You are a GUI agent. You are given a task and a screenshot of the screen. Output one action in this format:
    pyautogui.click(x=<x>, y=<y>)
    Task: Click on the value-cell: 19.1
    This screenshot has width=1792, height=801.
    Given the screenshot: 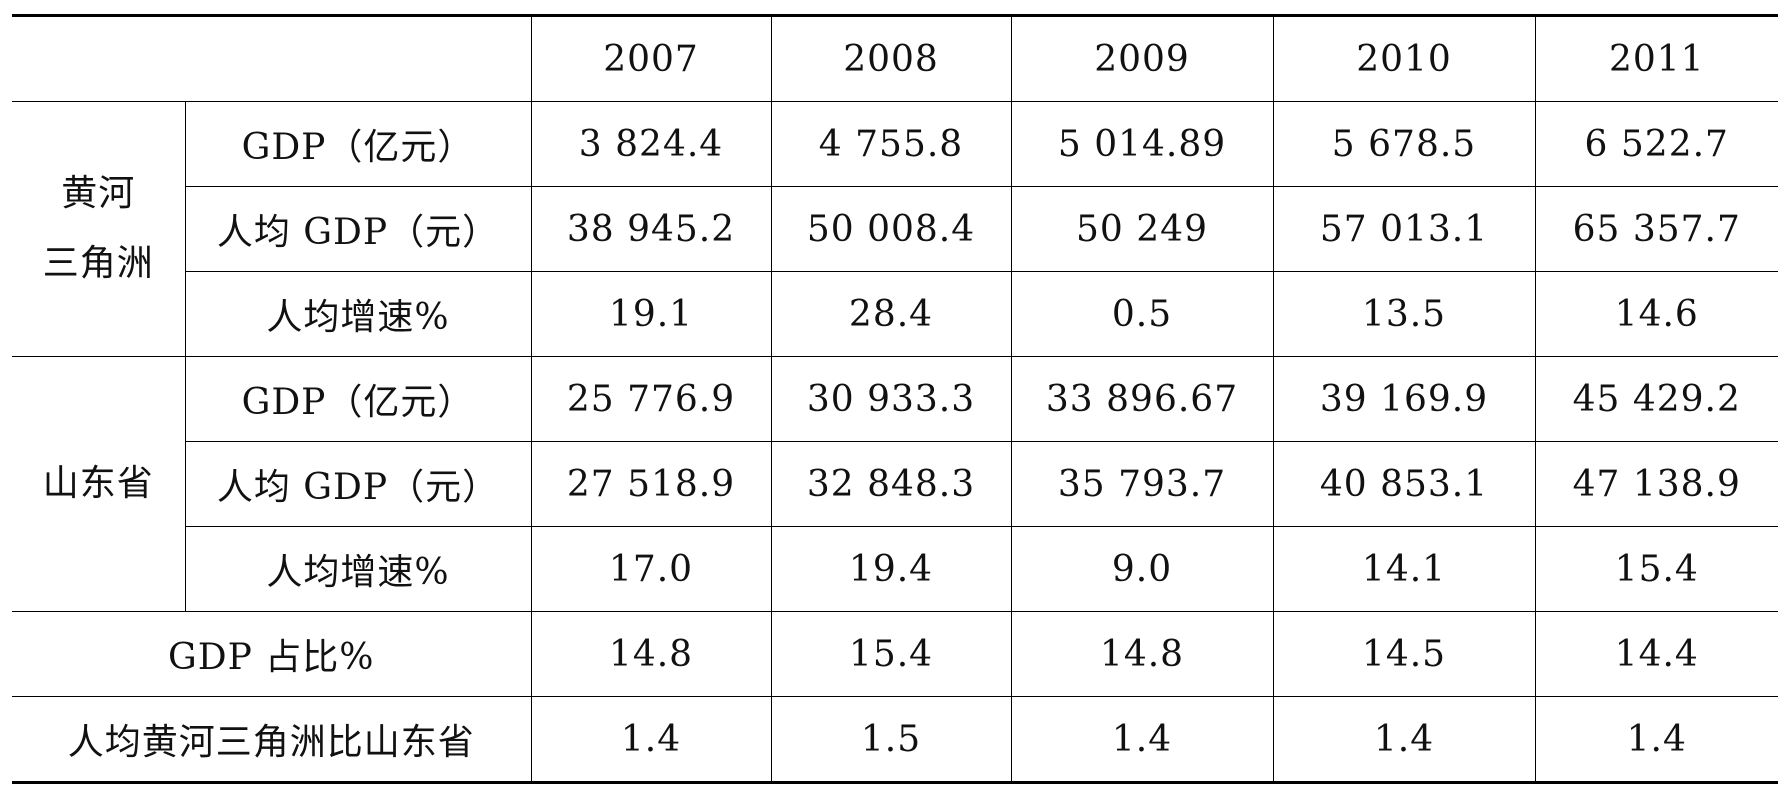 What is the action you would take?
    pyautogui.click(x=651, y=314)
    